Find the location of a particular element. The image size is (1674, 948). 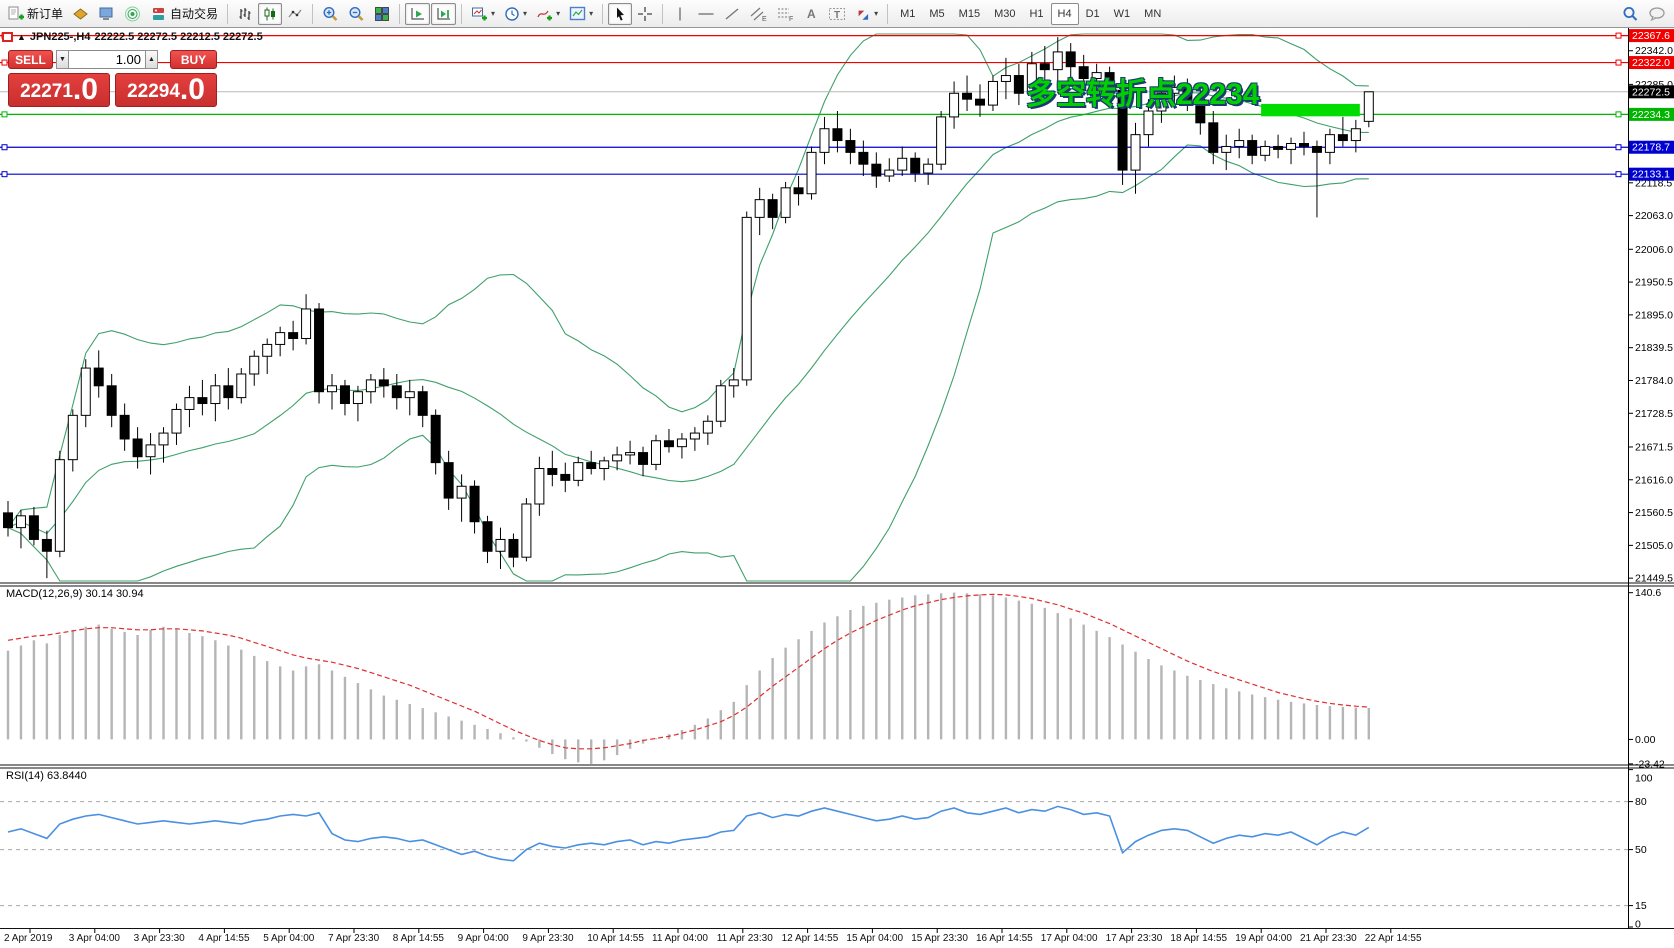

price-tick-label: 21839.5 is located at coordinates (1654, 348).